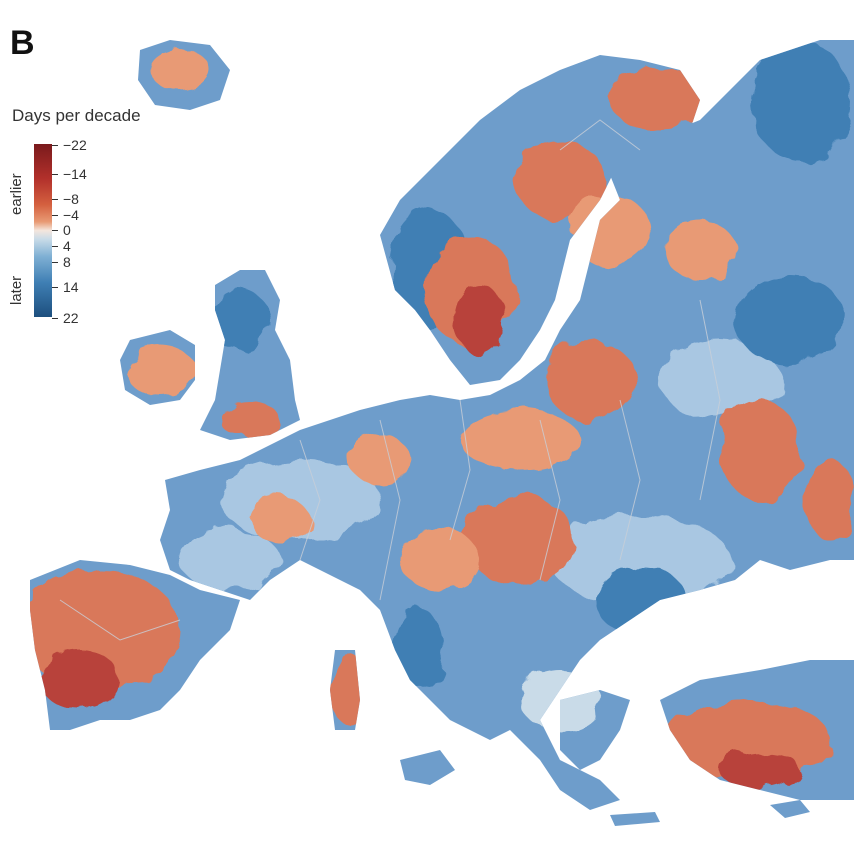 The width and height of the screenshot is (854, 842). I want to click on legend-tick-label: −8, so click(71, 199).